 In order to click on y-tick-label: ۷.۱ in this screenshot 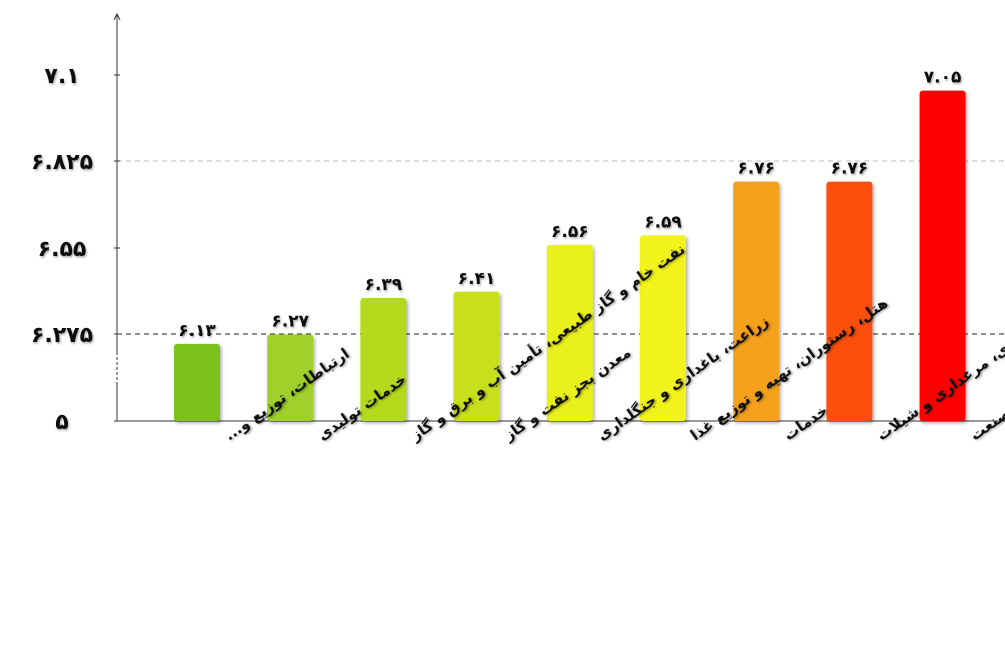, I will do `click(61, 76)`.